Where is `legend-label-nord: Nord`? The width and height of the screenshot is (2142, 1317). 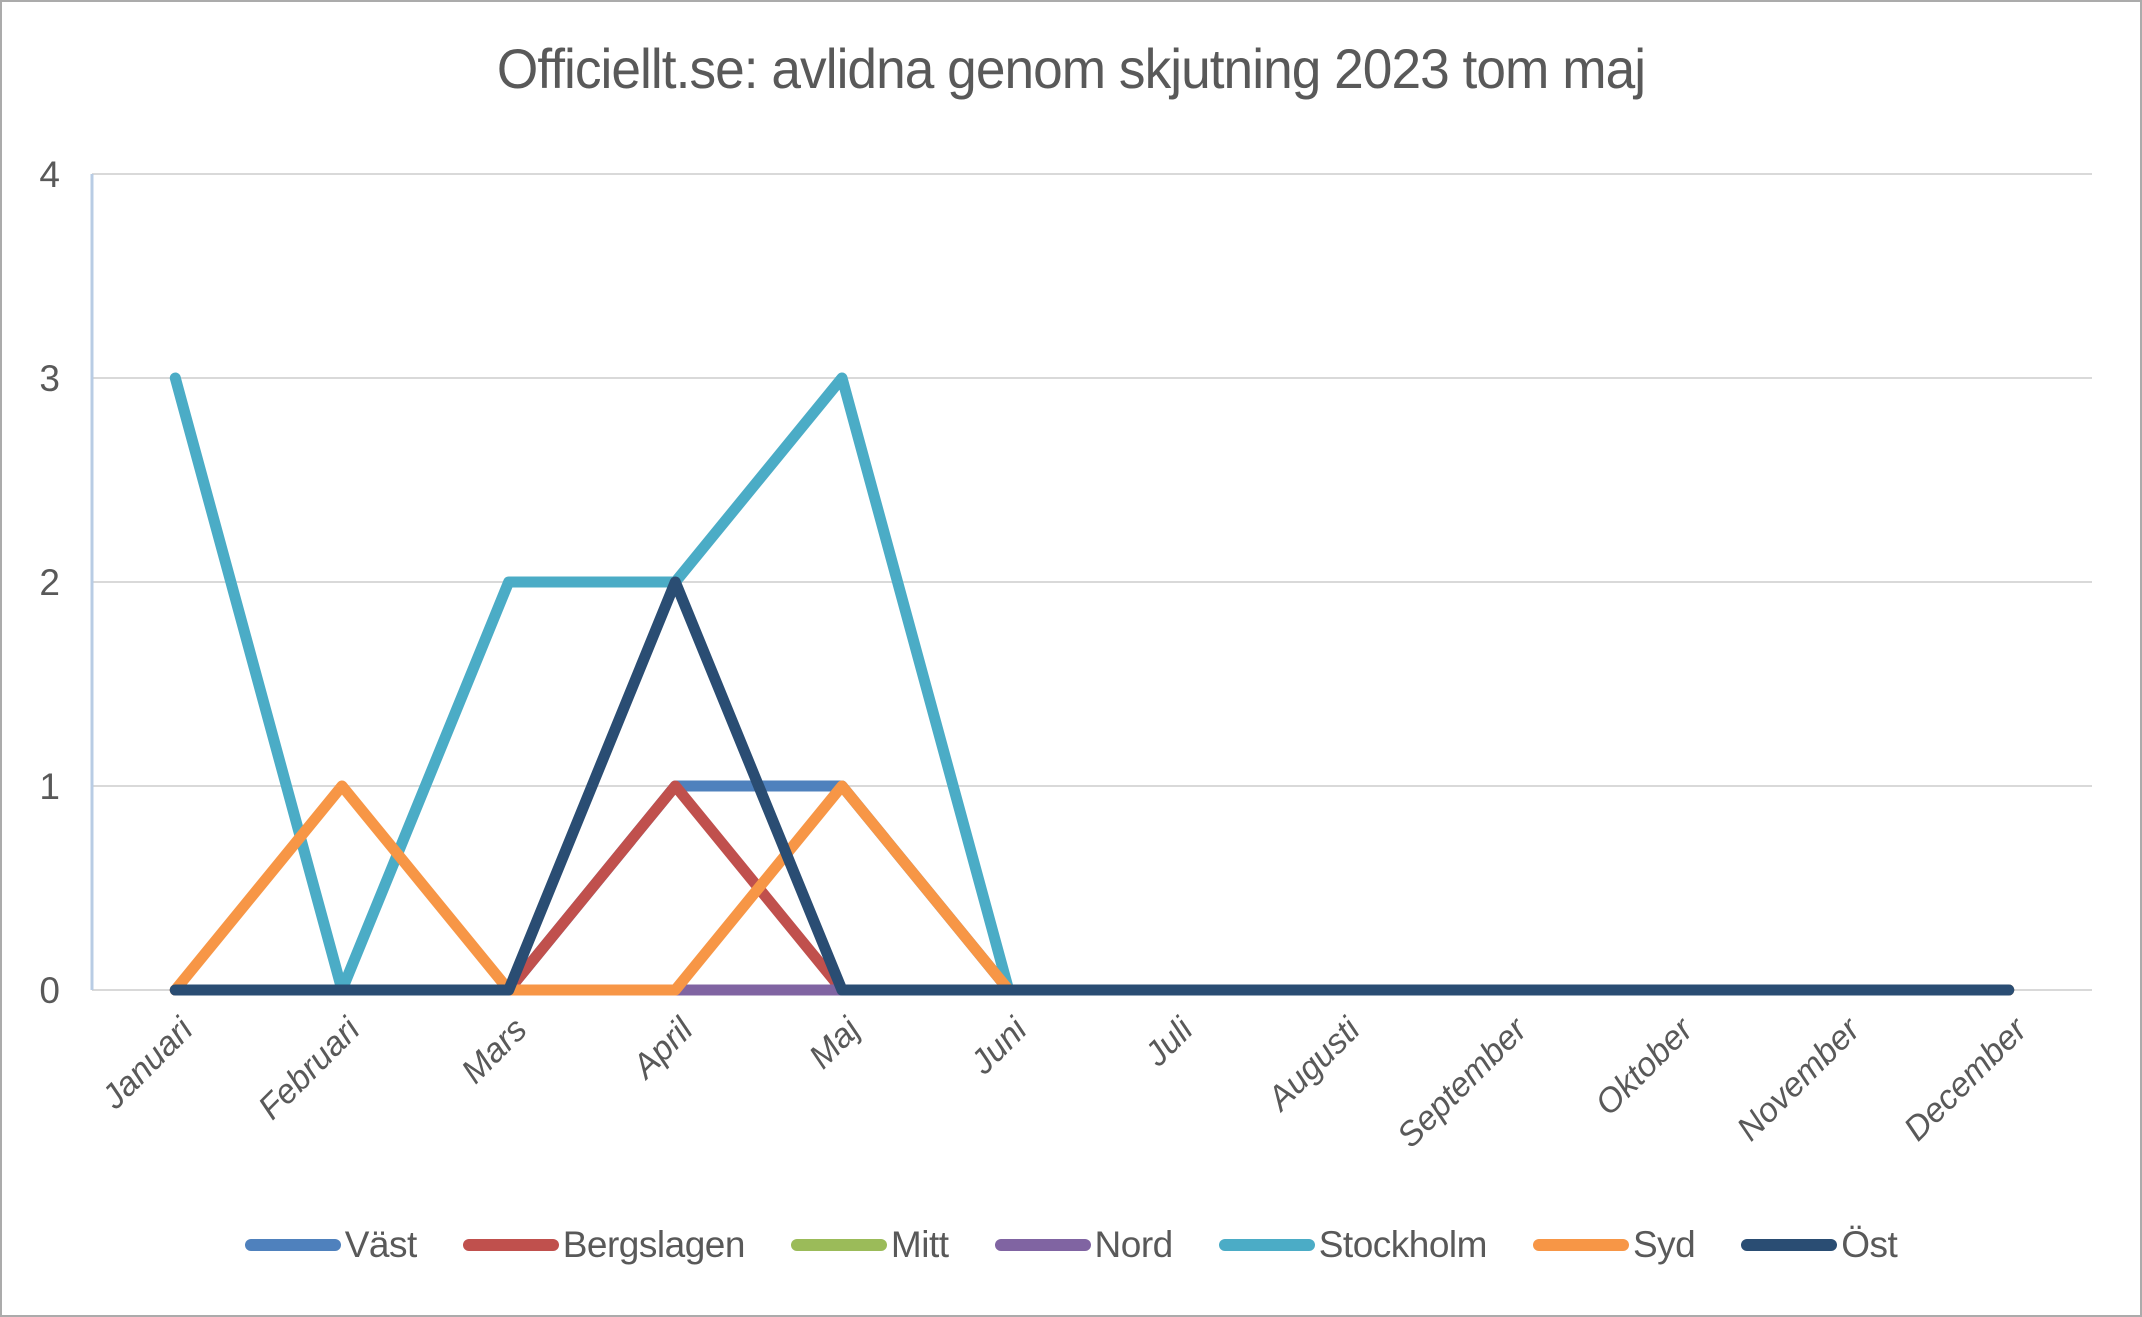
legend-label-nord: Nord is located at coordinates (1134, 1244).